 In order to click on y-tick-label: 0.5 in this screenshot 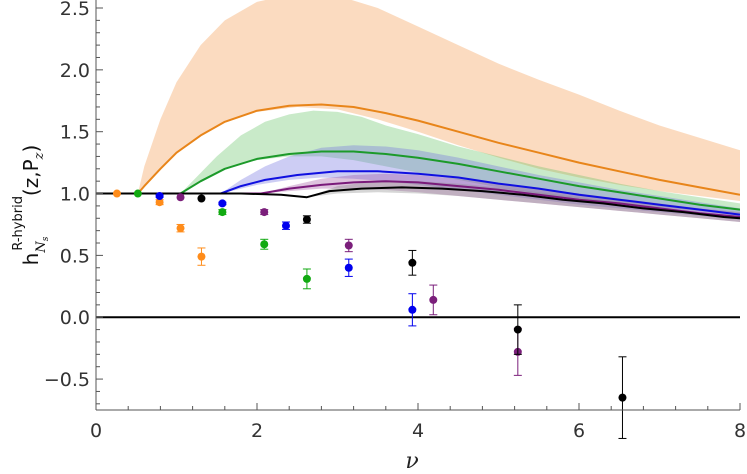, I will do `click(75, 256)`.